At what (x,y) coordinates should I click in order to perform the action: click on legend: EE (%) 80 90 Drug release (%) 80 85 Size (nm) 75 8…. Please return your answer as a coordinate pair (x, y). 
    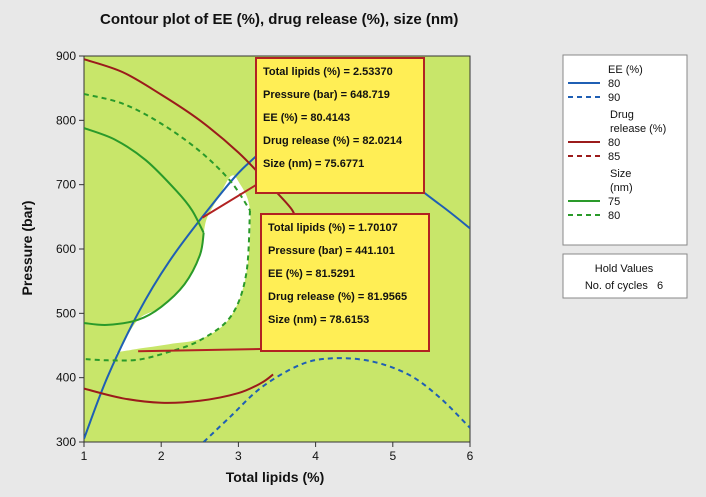
    Looking at the image, I should click on (625, 150).